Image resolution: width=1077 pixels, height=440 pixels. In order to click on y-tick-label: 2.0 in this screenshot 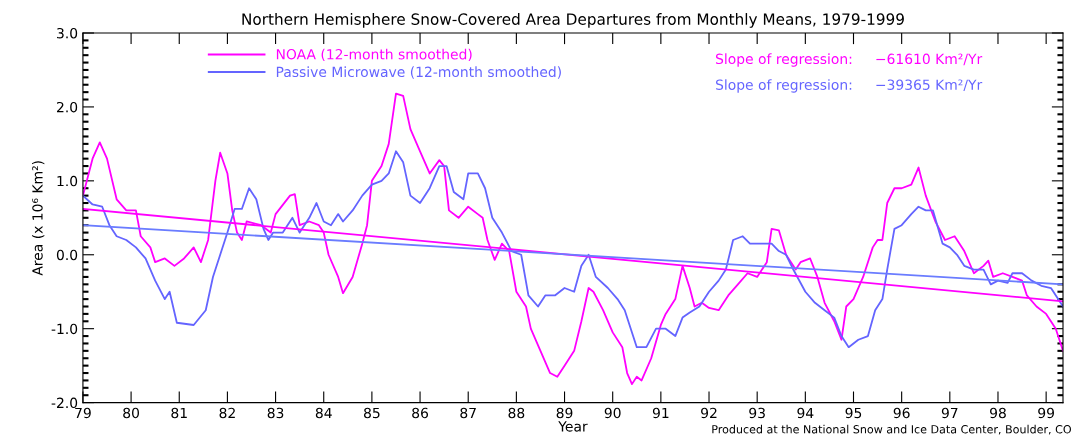, I will do `click(67, 107)`.